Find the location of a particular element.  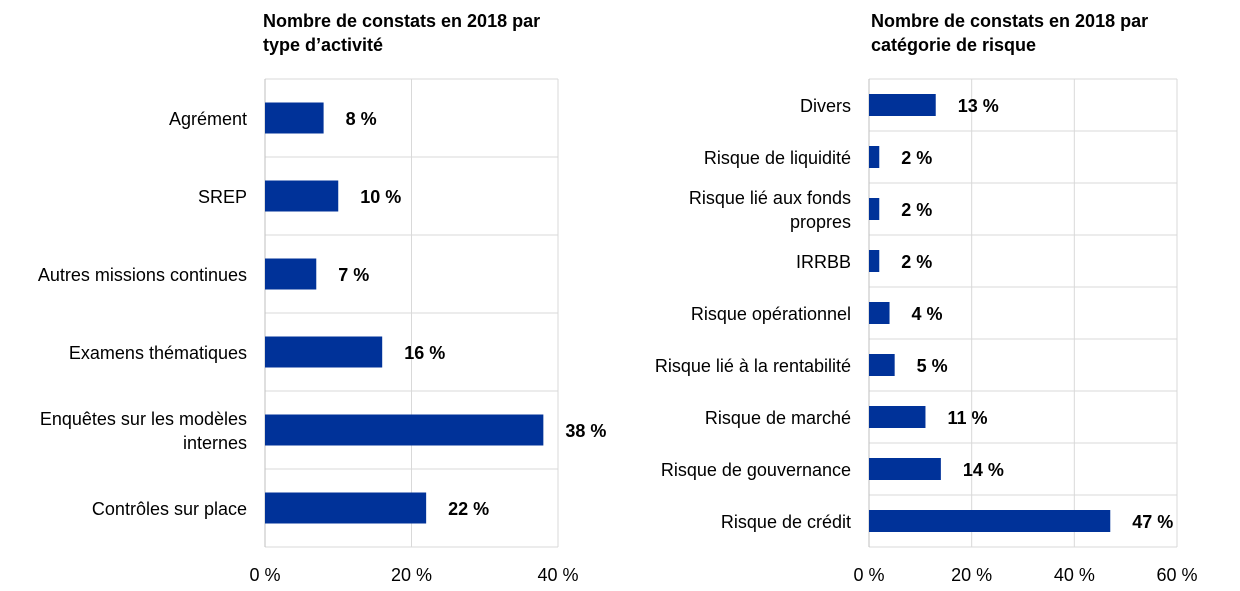

right-value-label: 14 % is located at coordinates (983, 470).